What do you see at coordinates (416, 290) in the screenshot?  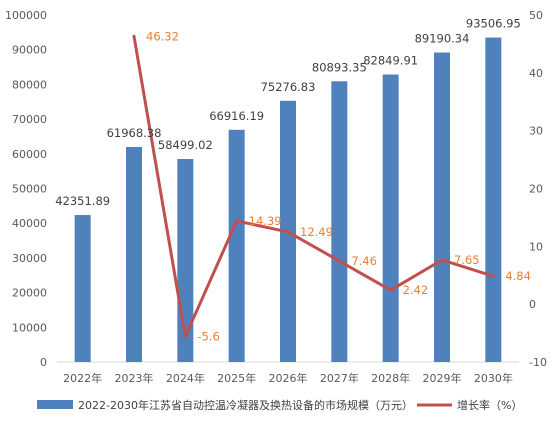 I see `line-data-label: 2.42` at bounding box center [416, 290].